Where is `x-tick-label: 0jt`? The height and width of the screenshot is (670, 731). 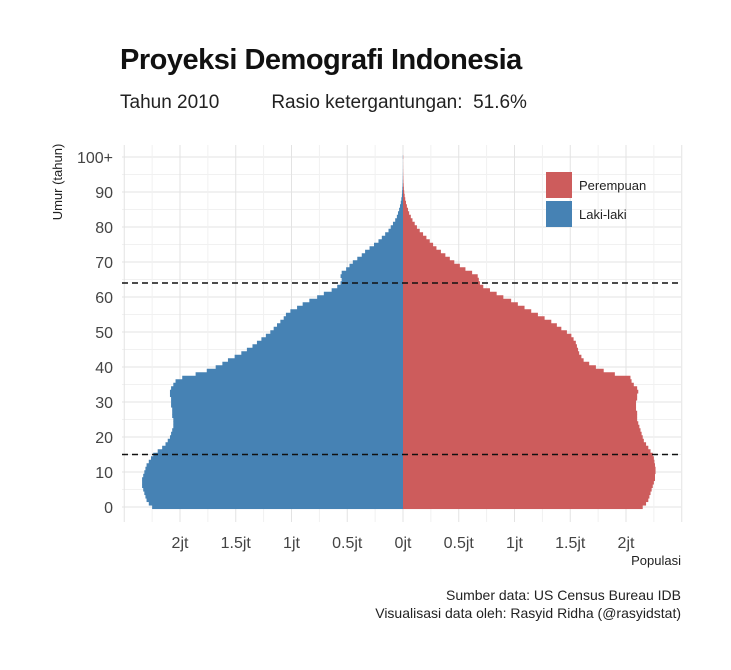
x-tick-label: 0jt is located at coordinates (403, 543).